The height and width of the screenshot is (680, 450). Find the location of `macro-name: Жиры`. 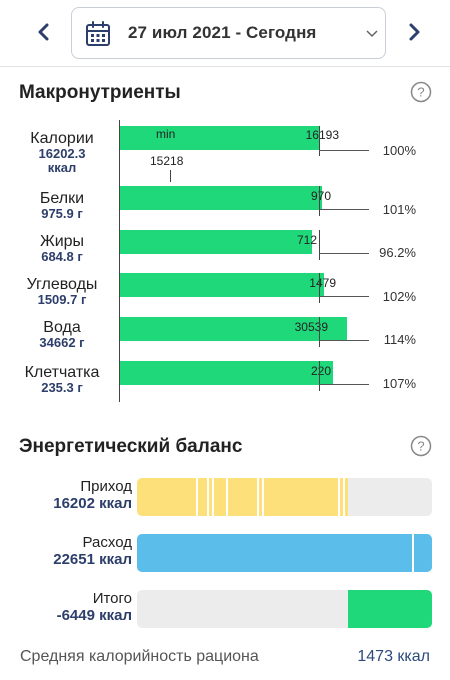

macro-name: Жиры is located at coordinates (62, 241).